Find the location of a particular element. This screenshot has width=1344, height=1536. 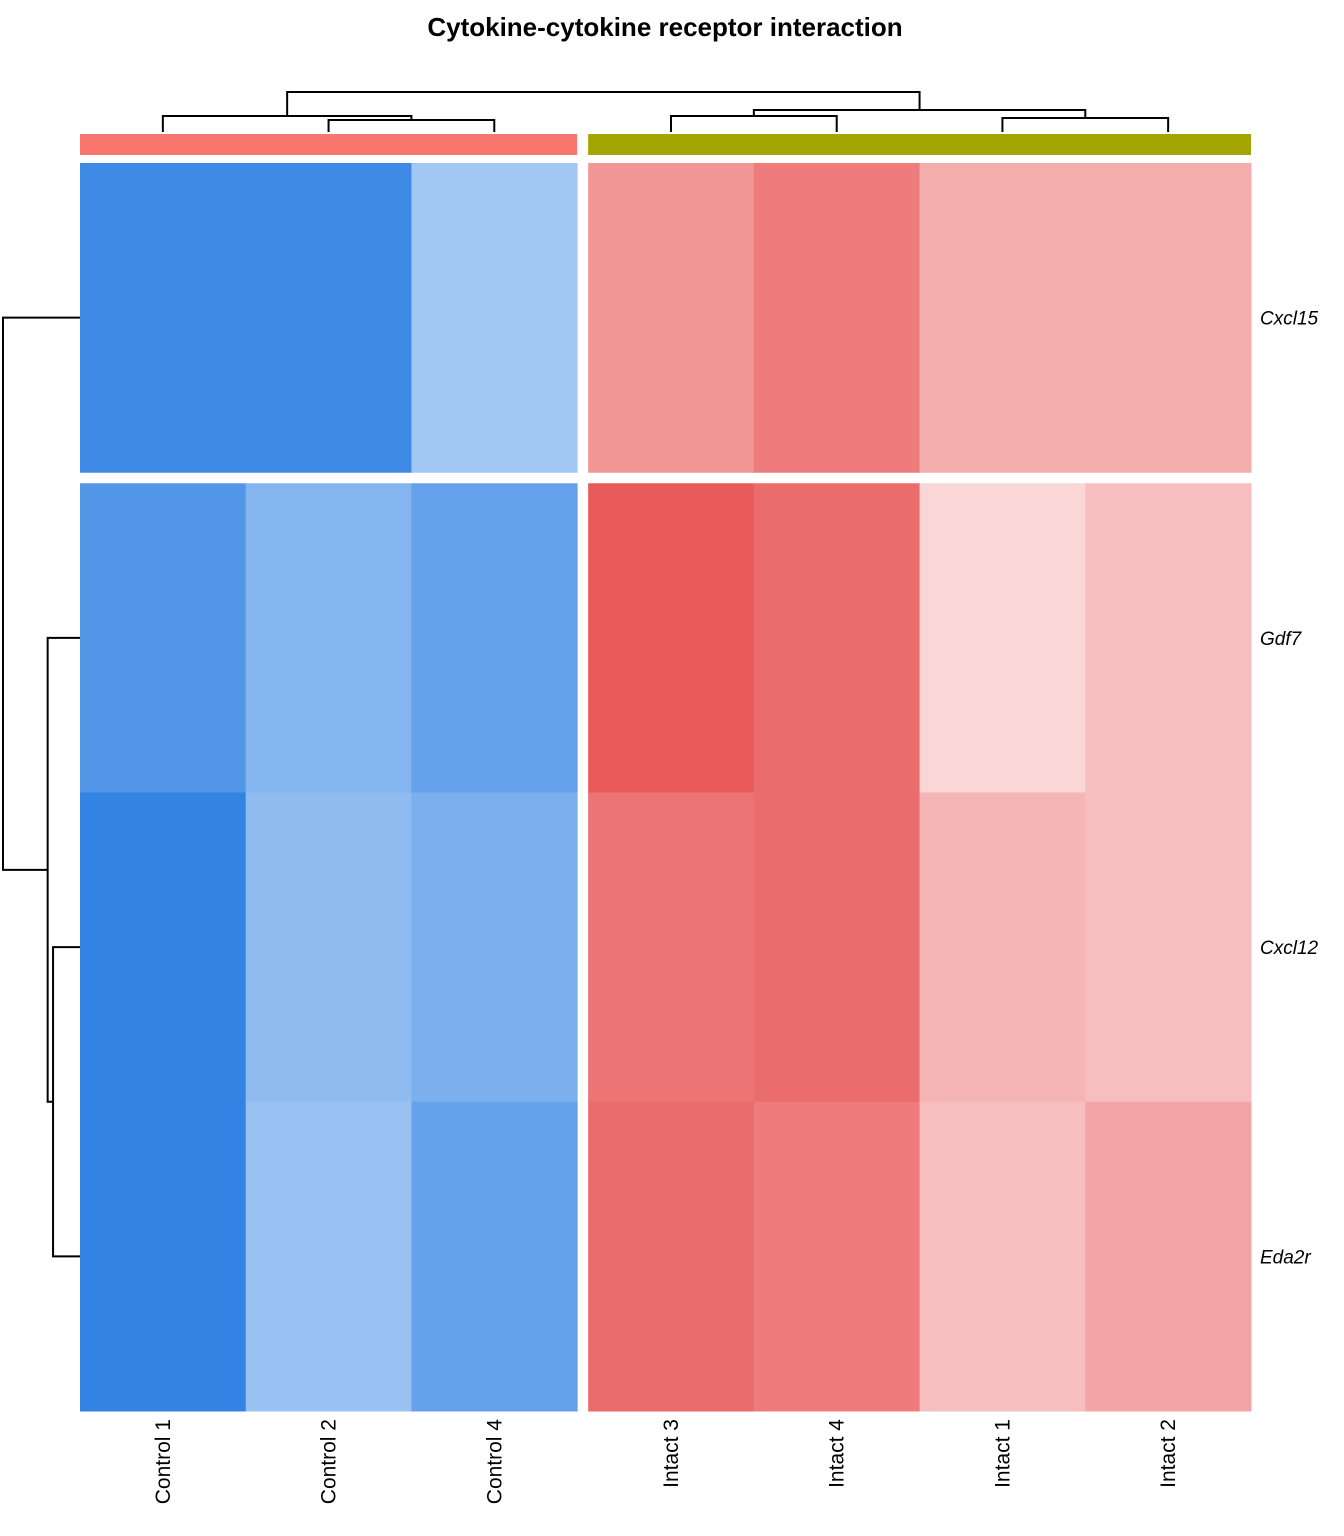

column-label: Intact 1 is located at coordinates (1002, 1453).